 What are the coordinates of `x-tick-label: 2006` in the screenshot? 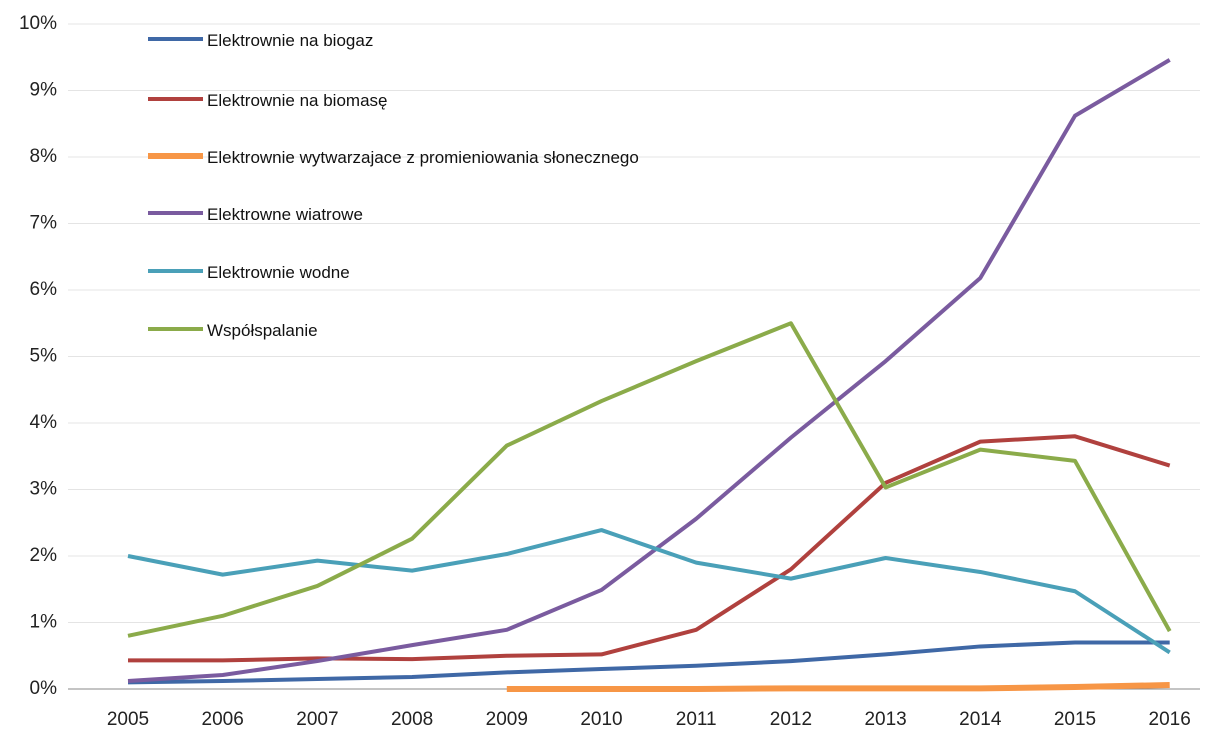 It's located at (223, 719).